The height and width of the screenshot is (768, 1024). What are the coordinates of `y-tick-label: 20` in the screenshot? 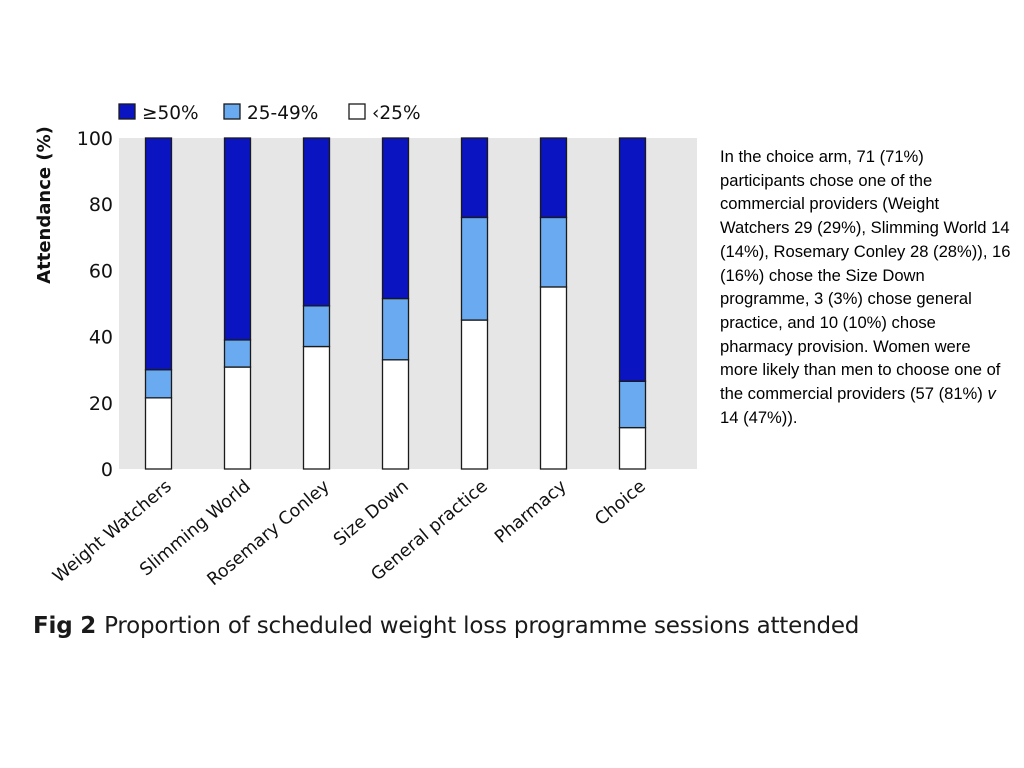 It's located at (101, 404).